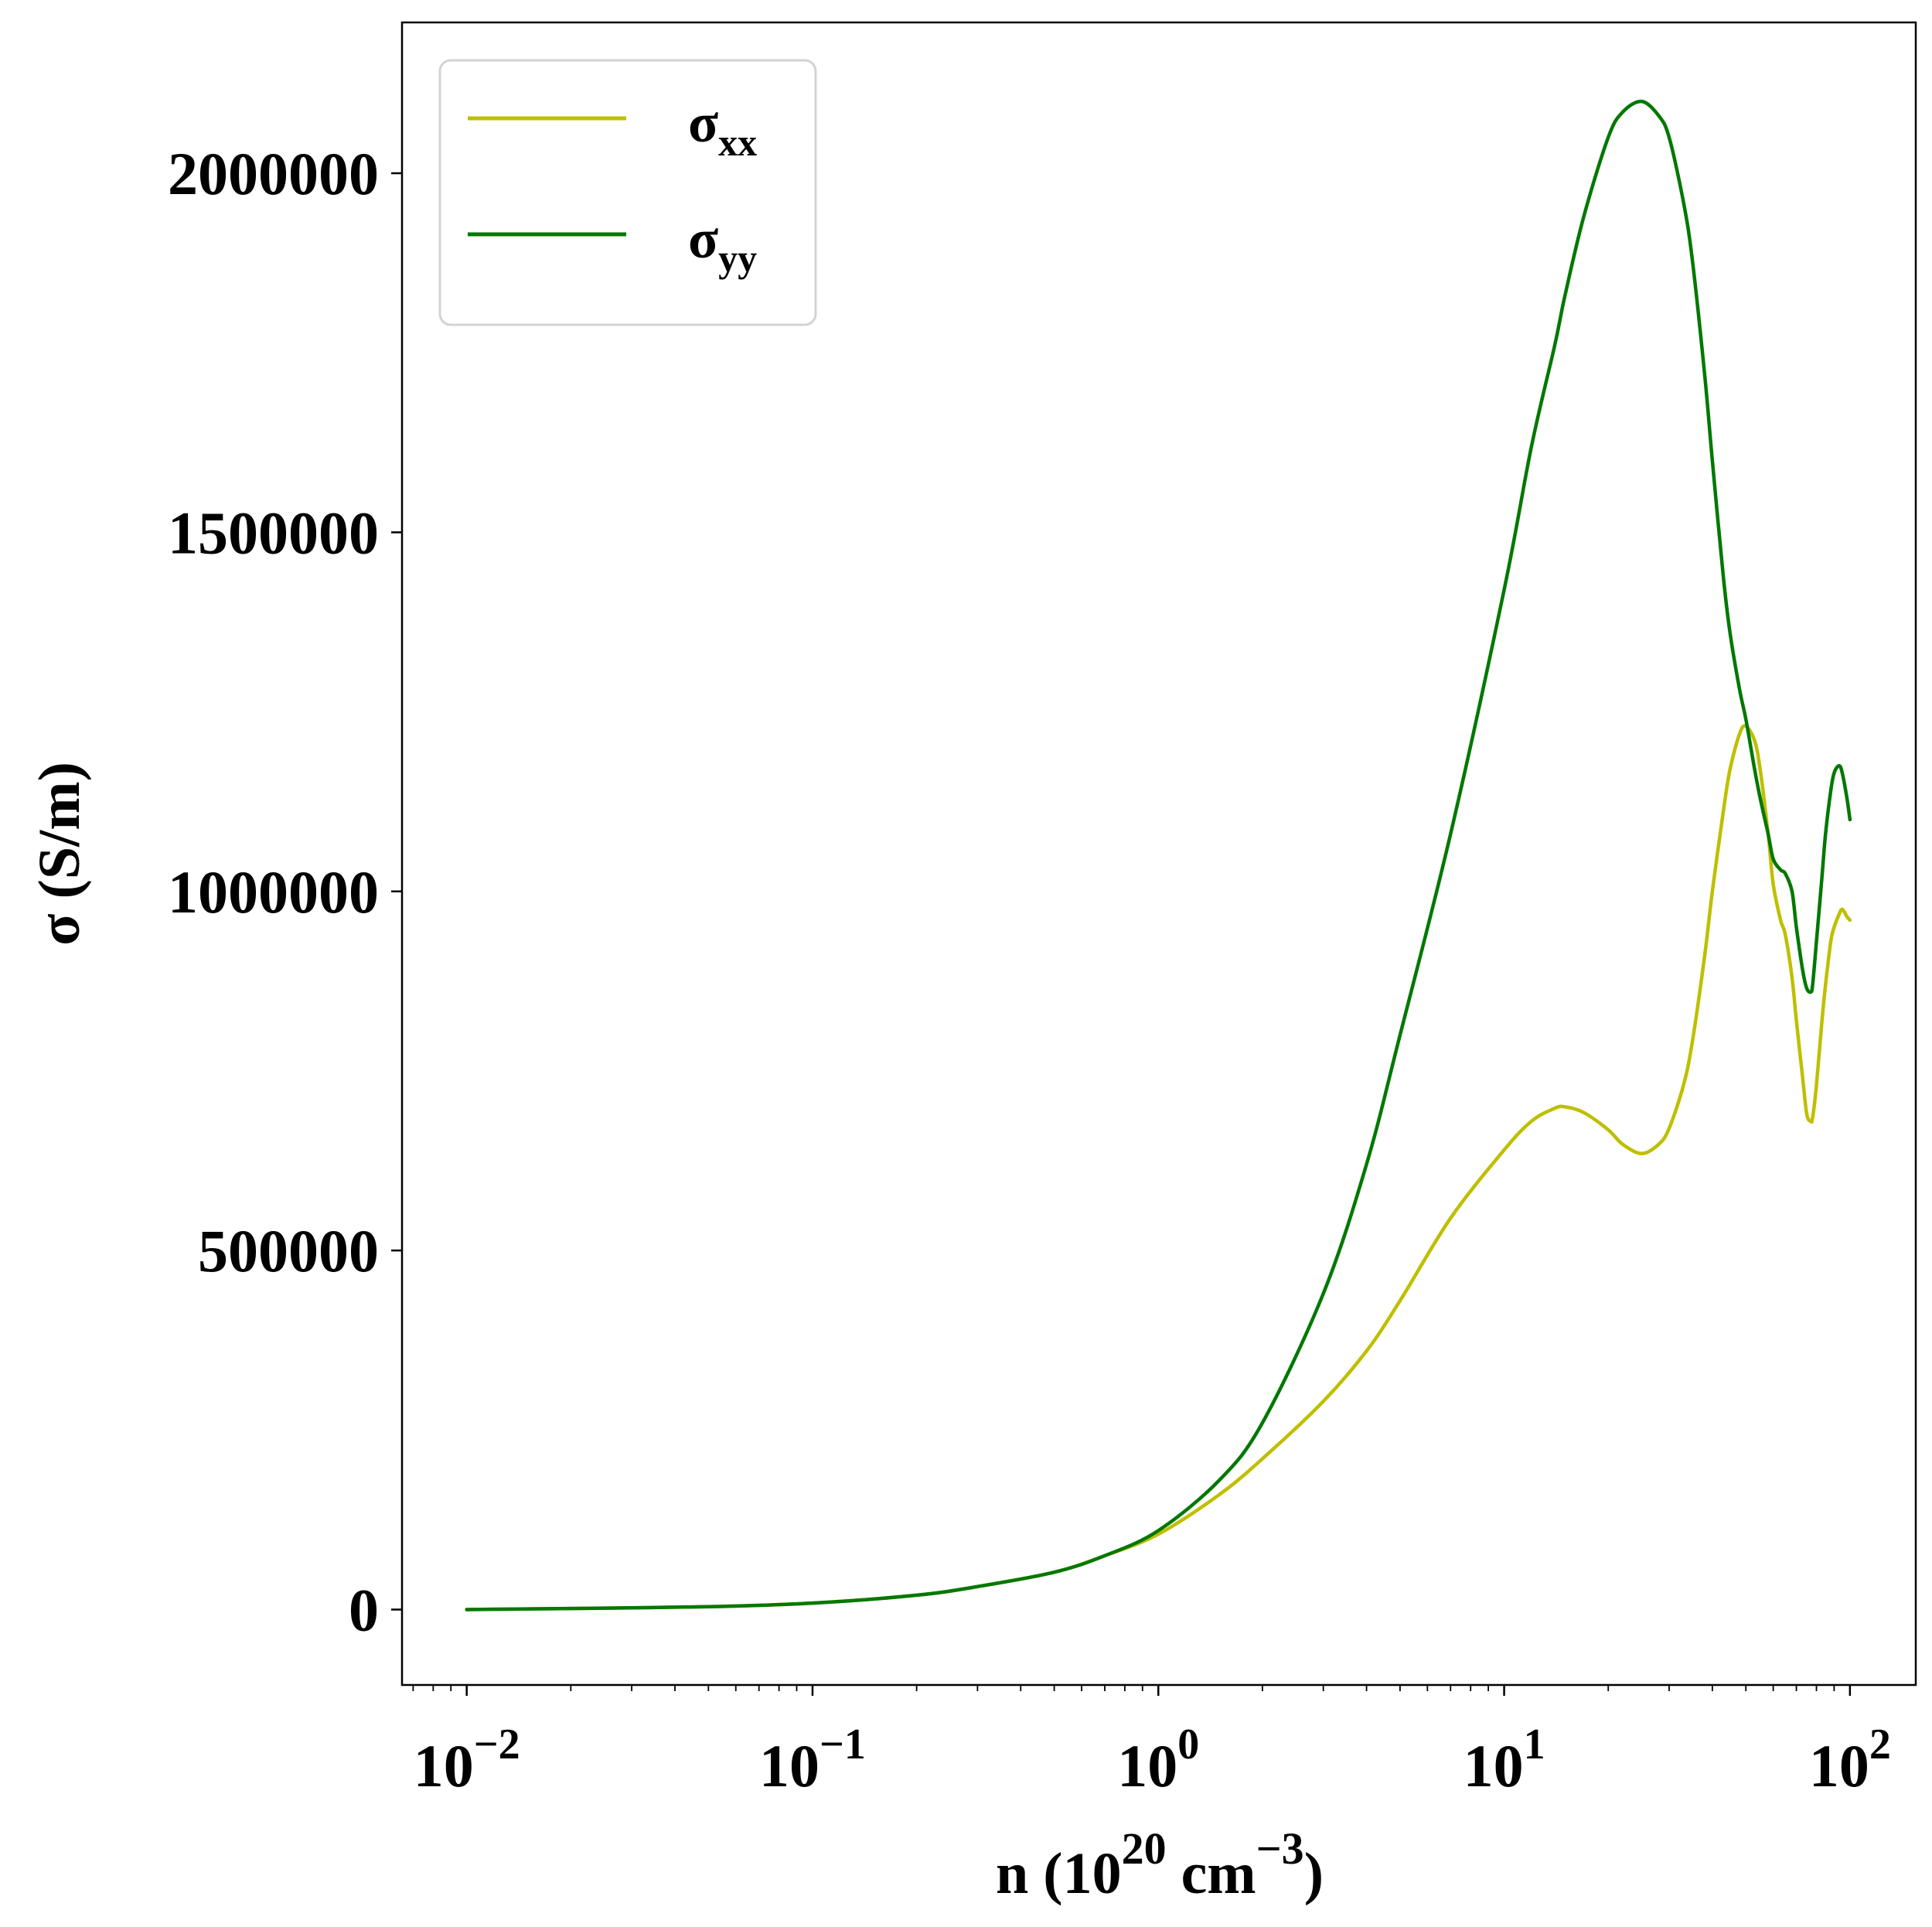  I want to click on x-tick-label: 10⁰, so click(1158, 1760).